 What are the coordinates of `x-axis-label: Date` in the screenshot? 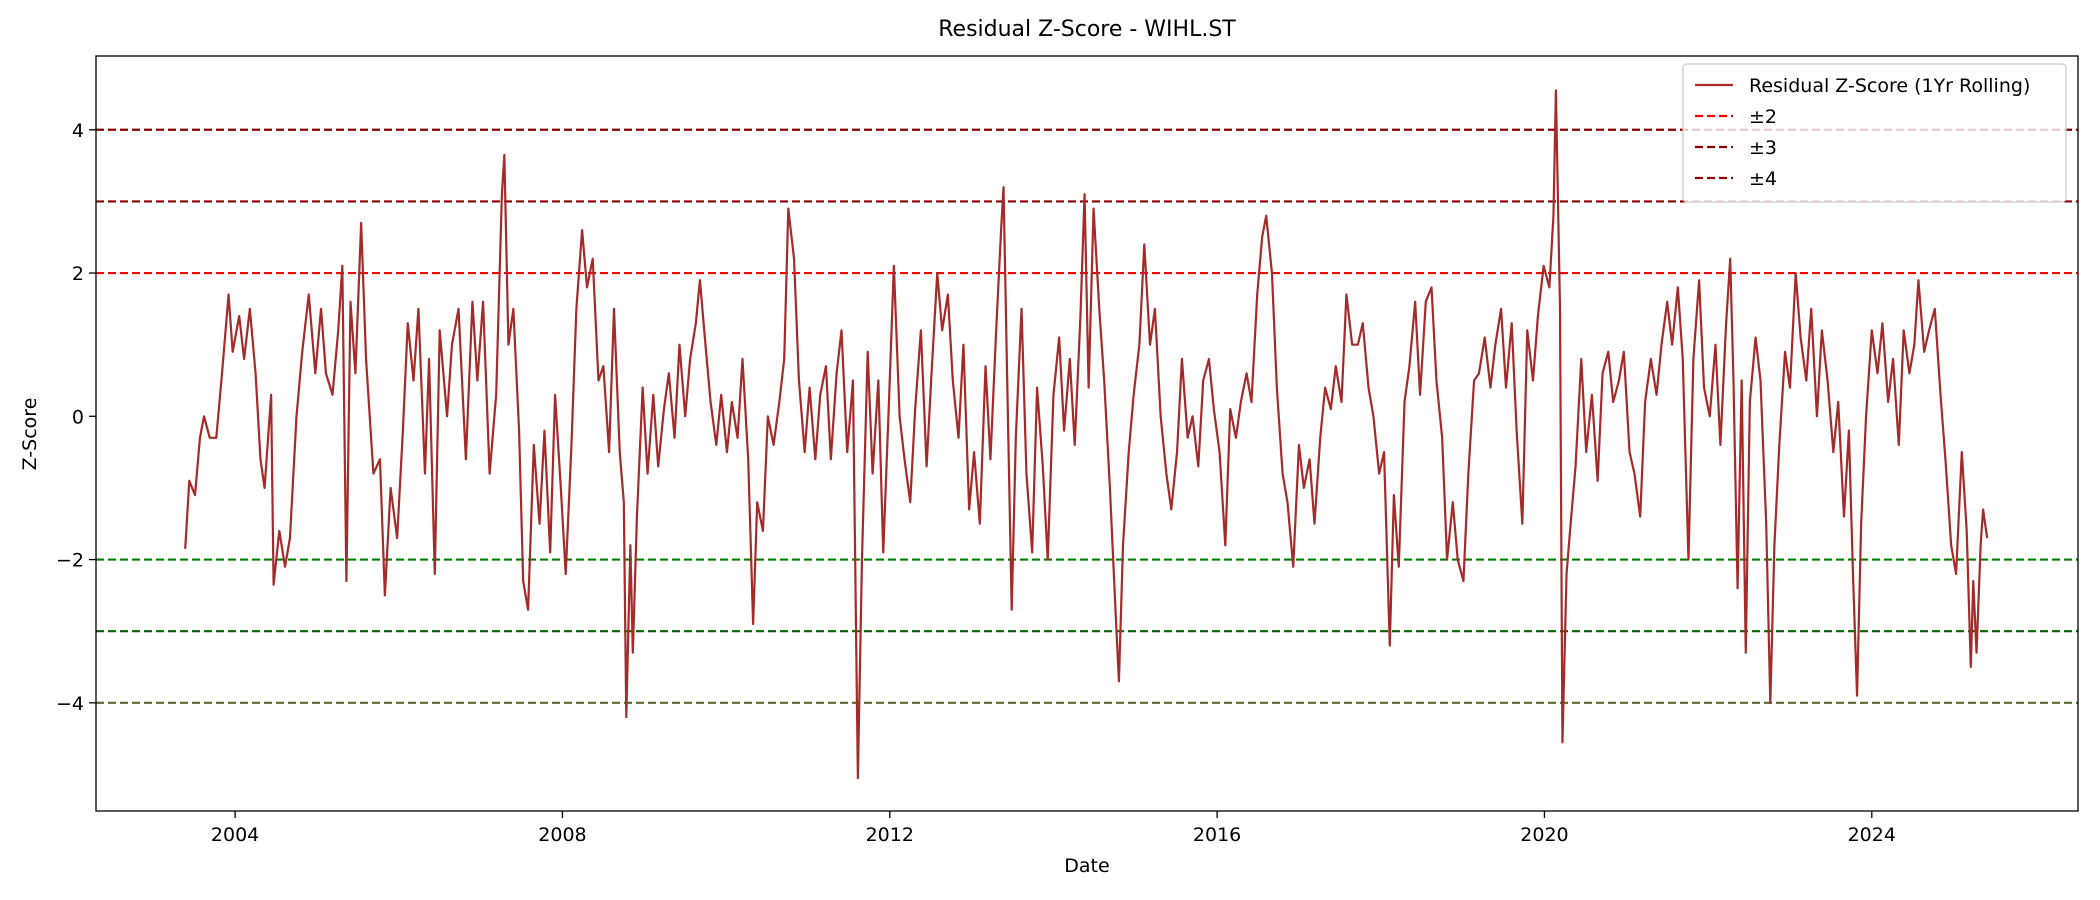 It's located at (1086, 866).